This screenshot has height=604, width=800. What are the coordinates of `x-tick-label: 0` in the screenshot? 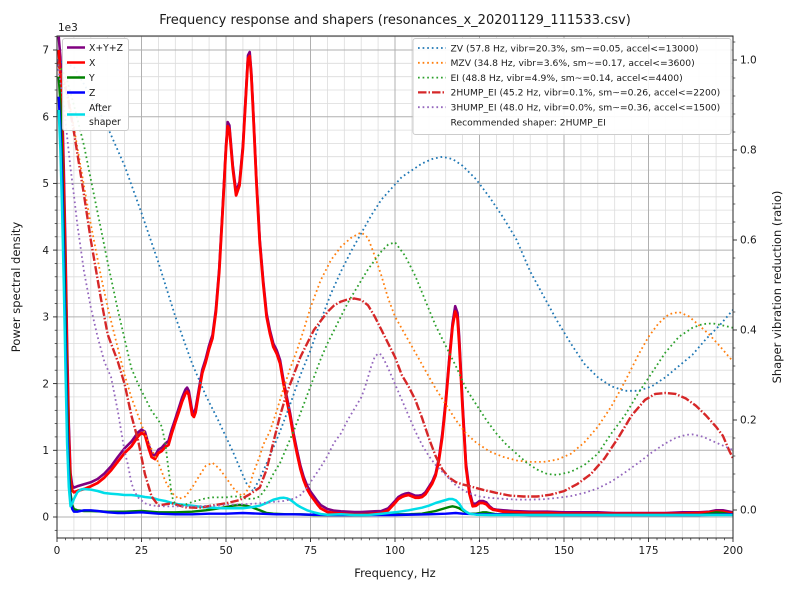 It's located at (57, 551).